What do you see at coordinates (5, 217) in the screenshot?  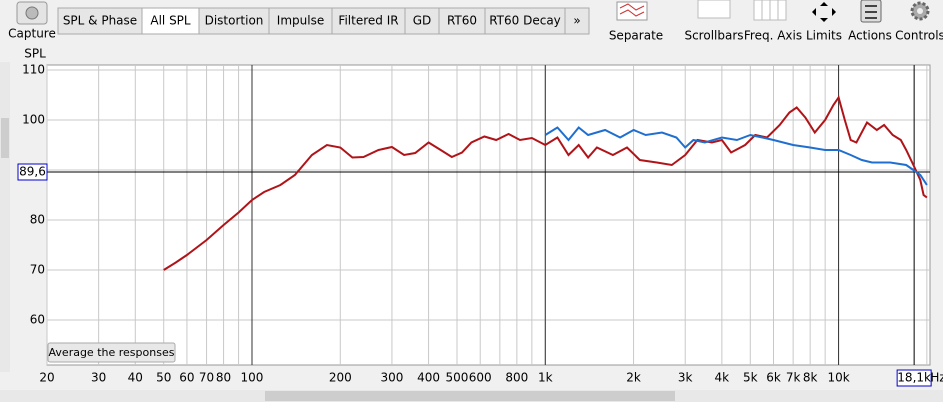 I see `vertical-scrollbar` at bounding box center [5, 217].